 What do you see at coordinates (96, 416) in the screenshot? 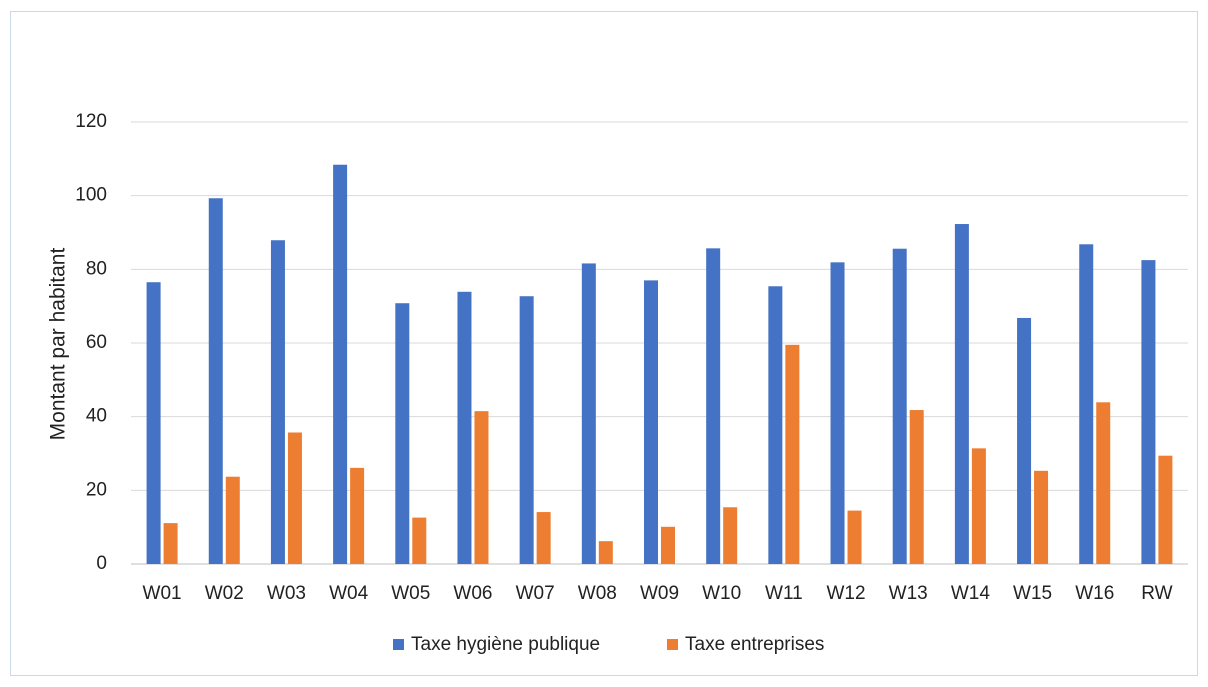
I see `y-tick-label: 40` at bounding box center [96, 416].